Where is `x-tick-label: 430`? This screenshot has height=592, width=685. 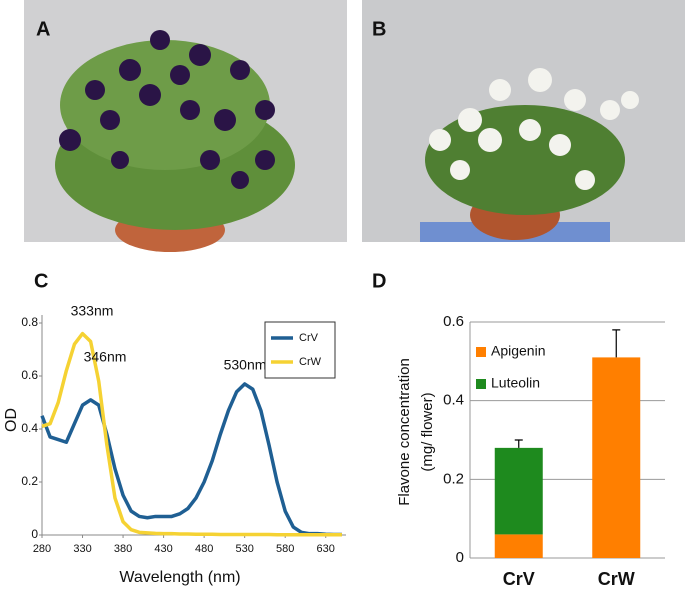 x-tick-label: 430 is located at coordinates (163, 549).